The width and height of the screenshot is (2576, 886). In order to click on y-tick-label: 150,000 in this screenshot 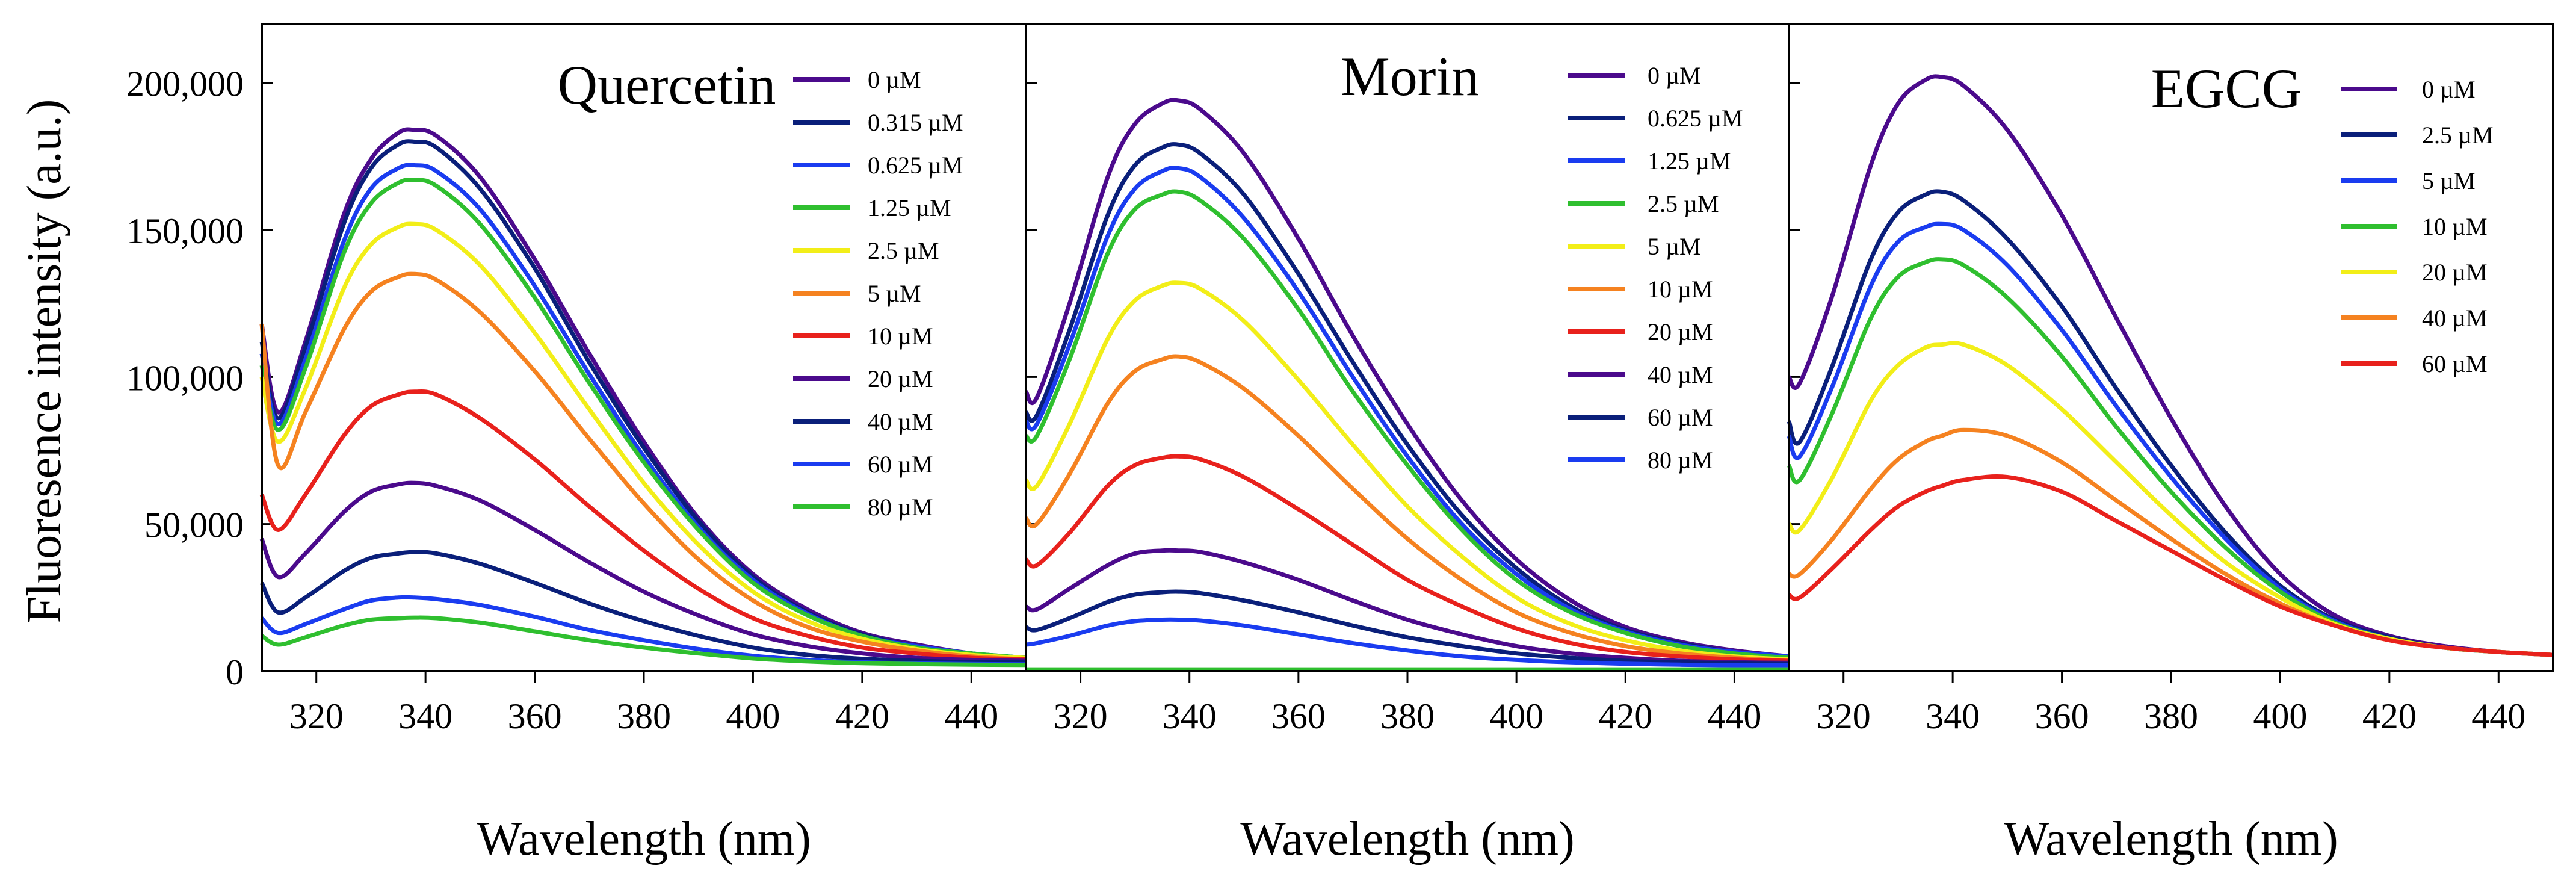, I will do `click(185, 231)`.